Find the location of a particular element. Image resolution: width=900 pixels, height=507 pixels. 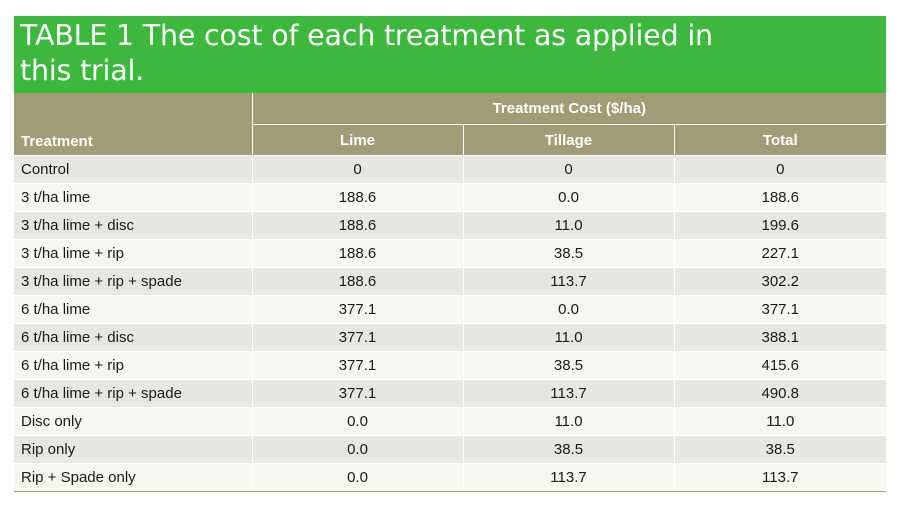

cell-treatment: 3 t/ha lime is located at coordinates (133, 197).